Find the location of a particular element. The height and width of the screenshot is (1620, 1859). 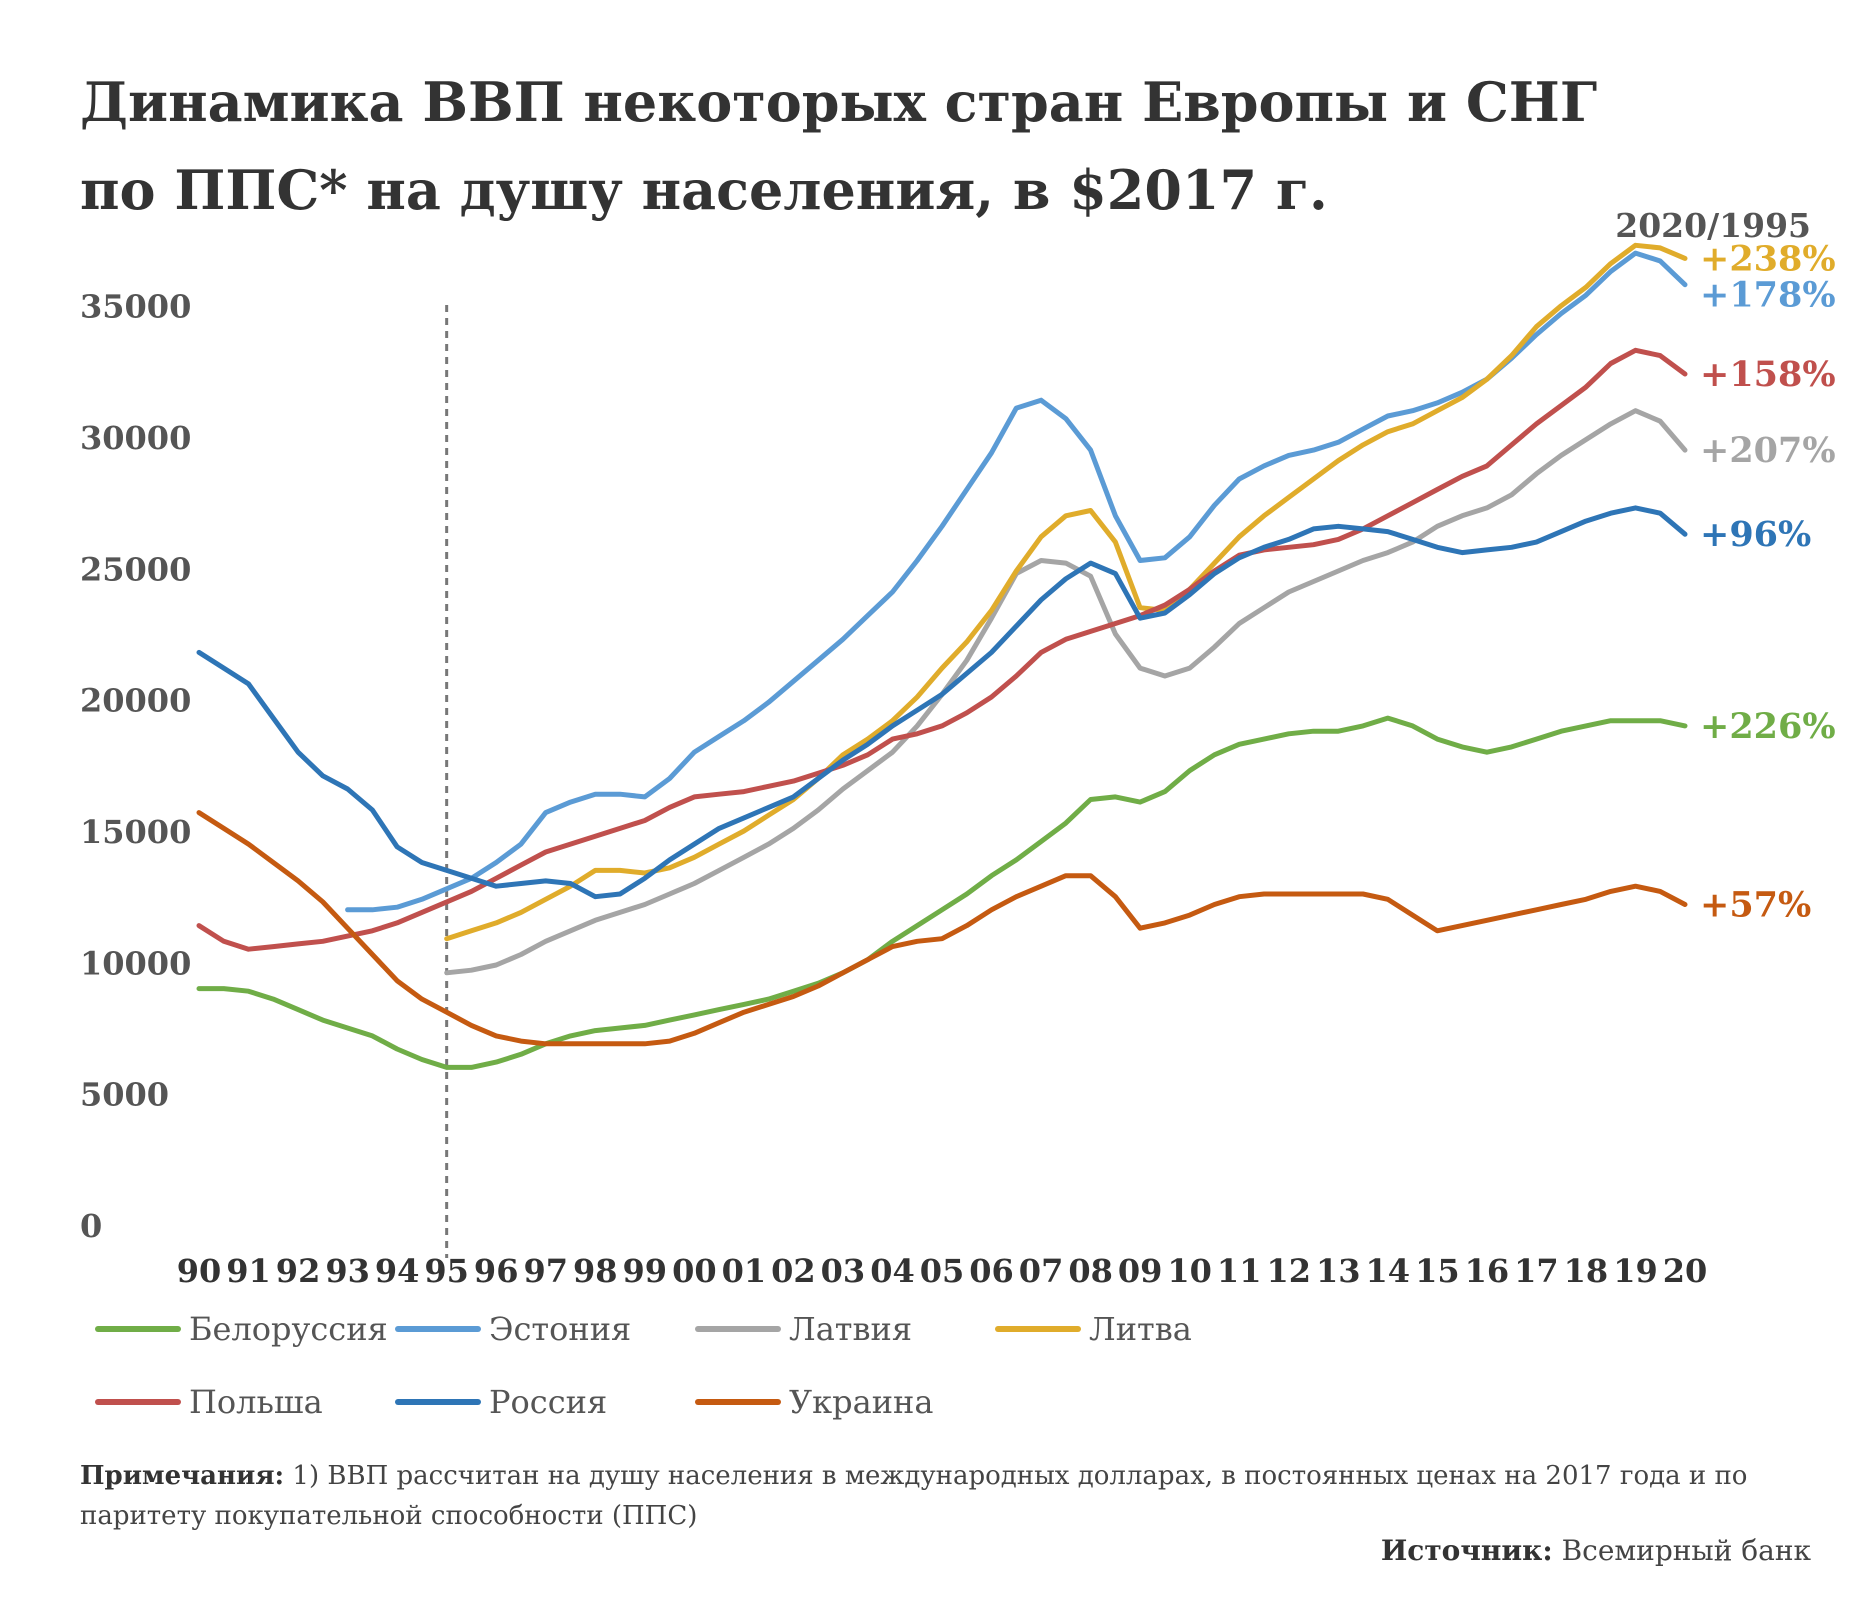

legend-label: Литва is located at coordinates (1140, 1329).